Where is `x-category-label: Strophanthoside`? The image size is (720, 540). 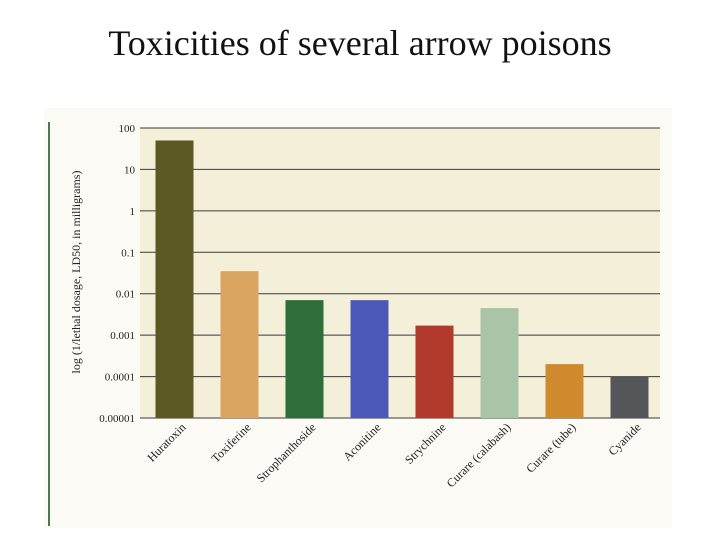
x-category-label: Strophanthoside is located at coordinates (286, 452).